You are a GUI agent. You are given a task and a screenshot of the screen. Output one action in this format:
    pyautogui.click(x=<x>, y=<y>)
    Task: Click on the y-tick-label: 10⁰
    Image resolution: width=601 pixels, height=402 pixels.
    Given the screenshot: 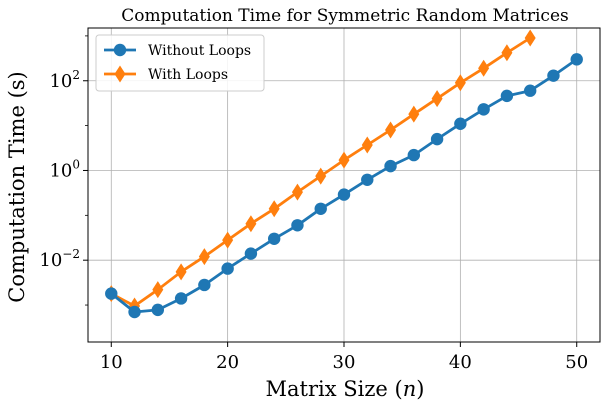 What is the action you would take?
    pyautogui.click(x=64, y=169)
    